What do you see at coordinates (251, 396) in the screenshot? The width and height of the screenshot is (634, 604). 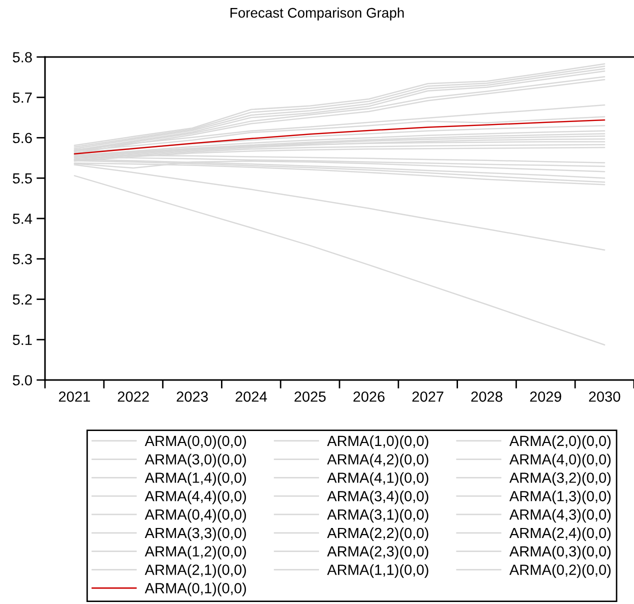 I see `x-tick-label: 2024` at bounding box center [251, 396].